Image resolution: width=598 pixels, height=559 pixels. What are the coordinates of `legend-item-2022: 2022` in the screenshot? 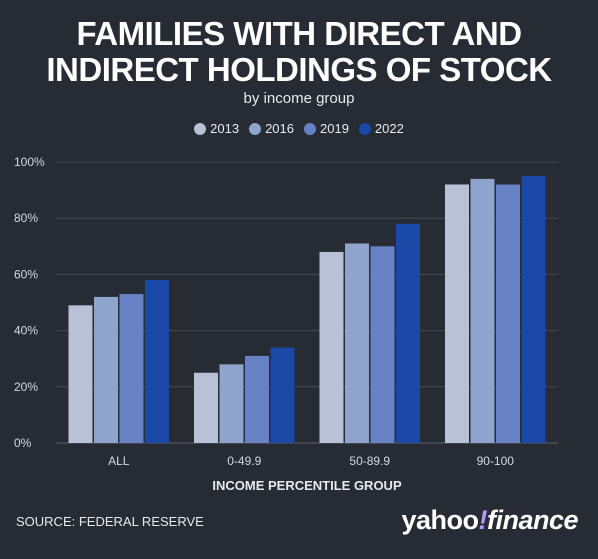 It's located at (381, 128).